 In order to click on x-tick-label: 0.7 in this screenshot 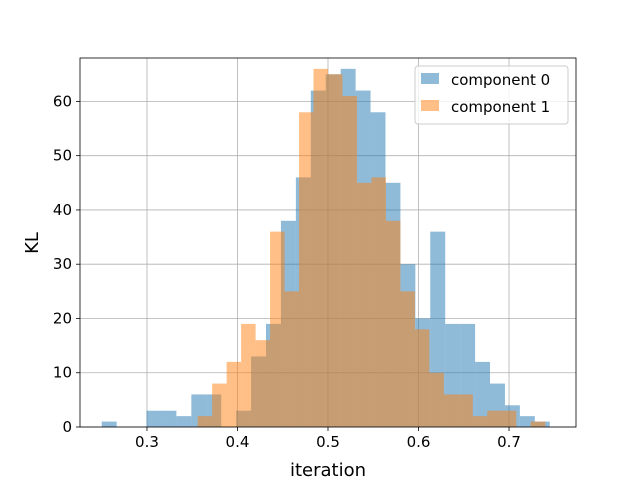, I will do `click(509, 442)`.